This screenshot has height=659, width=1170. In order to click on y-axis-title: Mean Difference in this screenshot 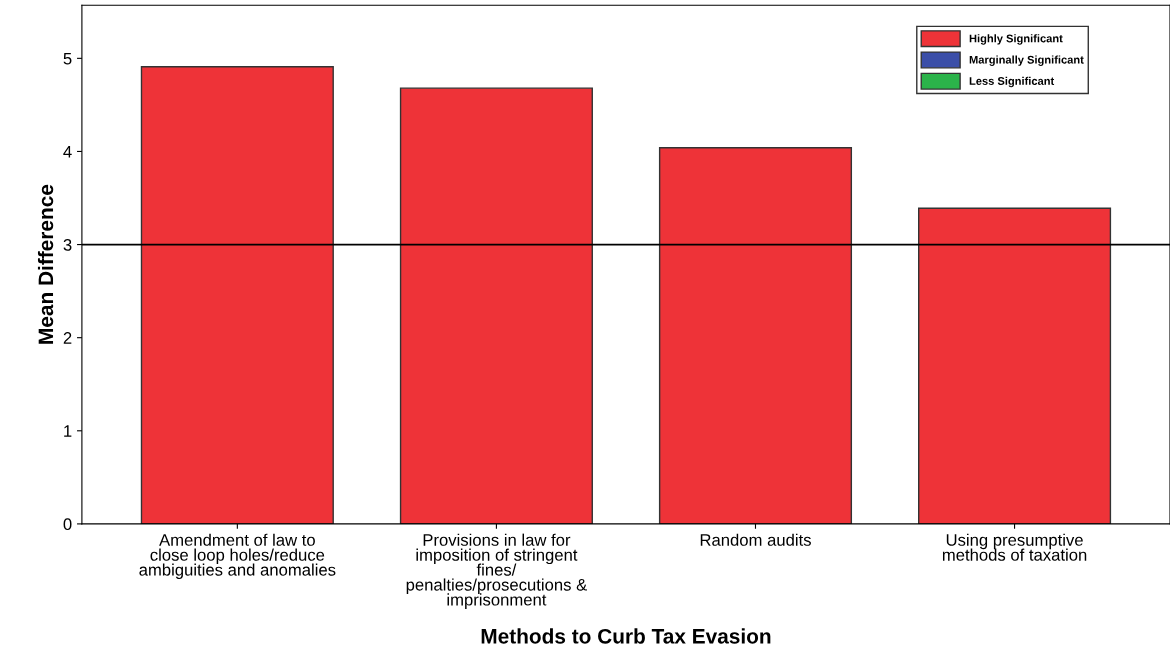, I will do `click(45, 264)`.